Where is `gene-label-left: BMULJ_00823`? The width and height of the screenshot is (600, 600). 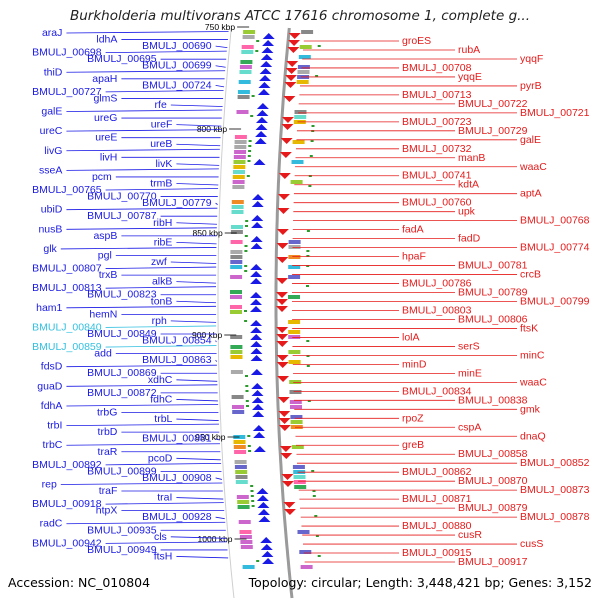
gene-label-left: BMULJ_00823 is located at coordinates (122, 295).